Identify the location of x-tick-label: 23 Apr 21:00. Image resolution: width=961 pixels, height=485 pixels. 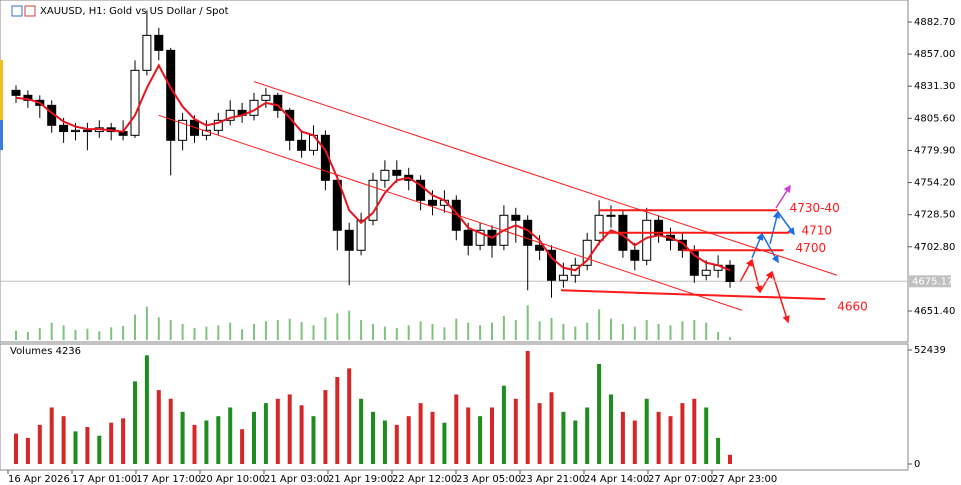
(552, 479).